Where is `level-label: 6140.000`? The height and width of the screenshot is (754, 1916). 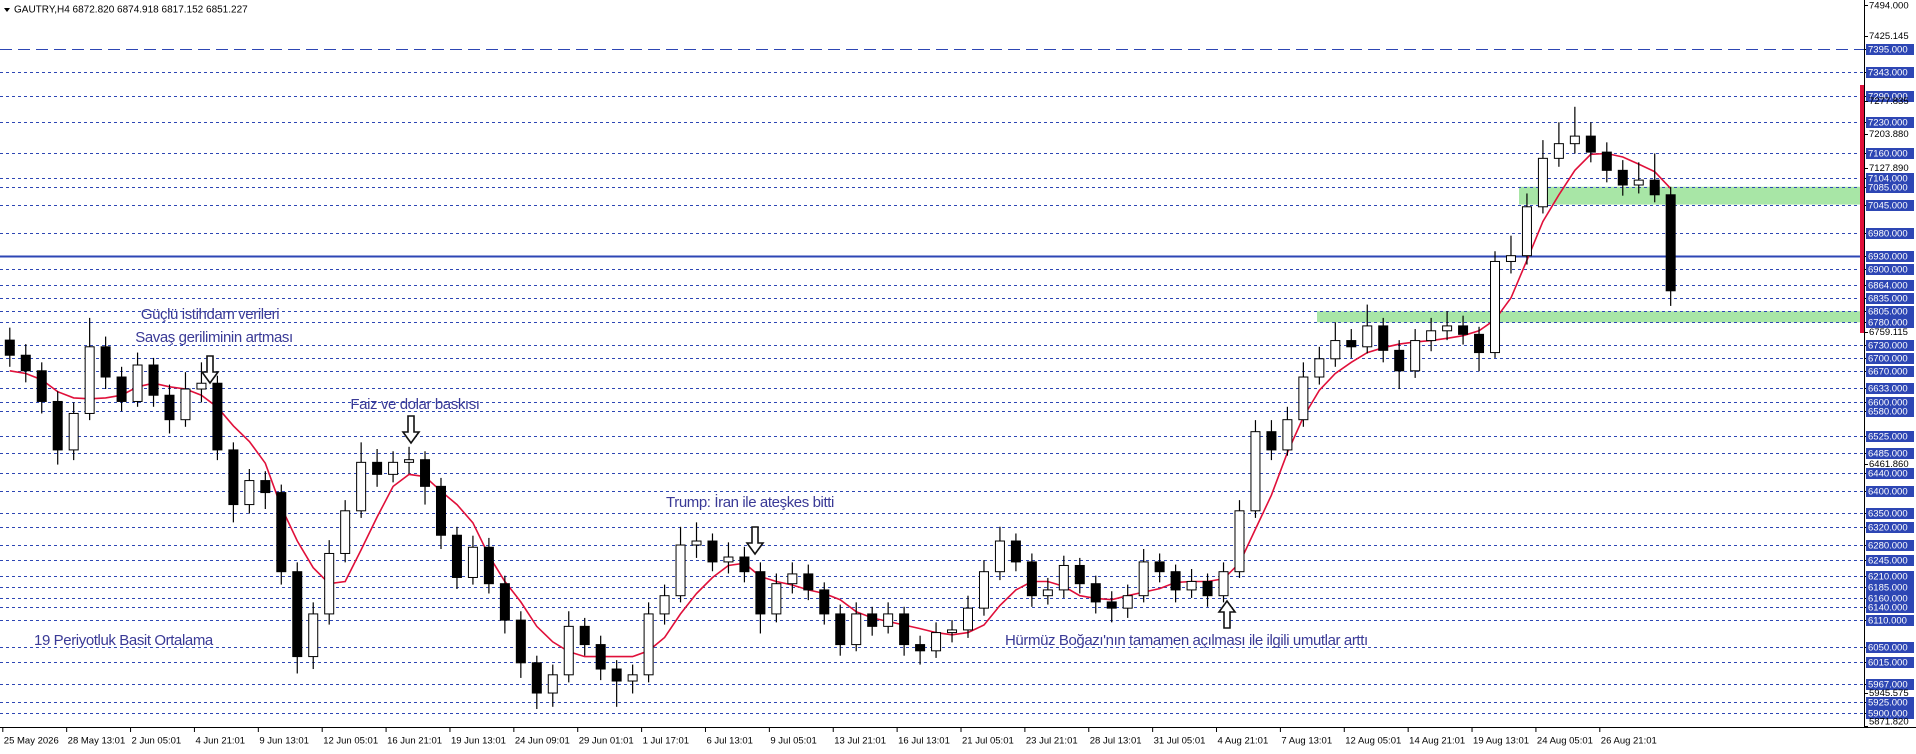
level-label: 6140.000 is located at coordinates (1888, 608).